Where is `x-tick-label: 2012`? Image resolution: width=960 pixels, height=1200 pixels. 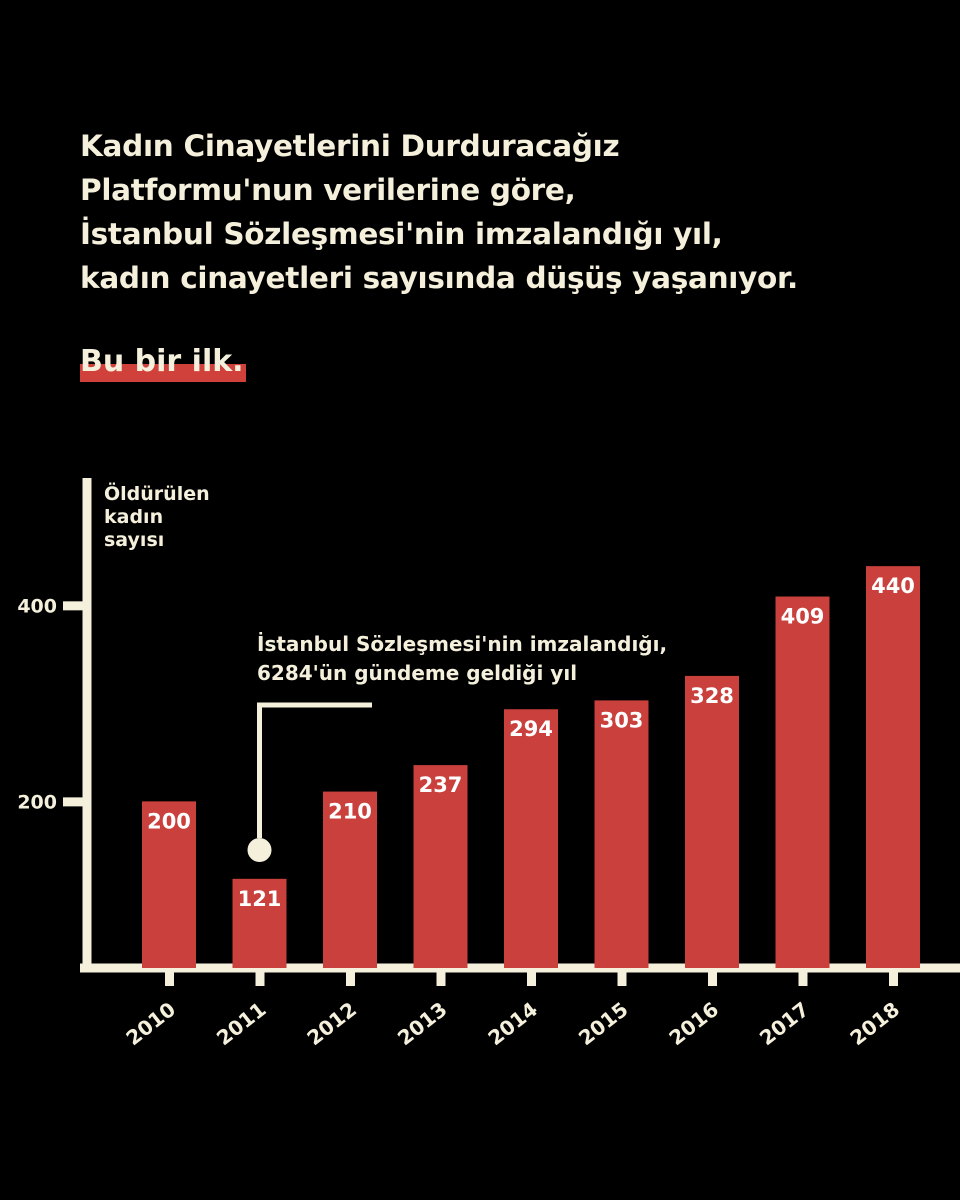
x-tick-label: 2012 is located at coordinates (331, 1023).